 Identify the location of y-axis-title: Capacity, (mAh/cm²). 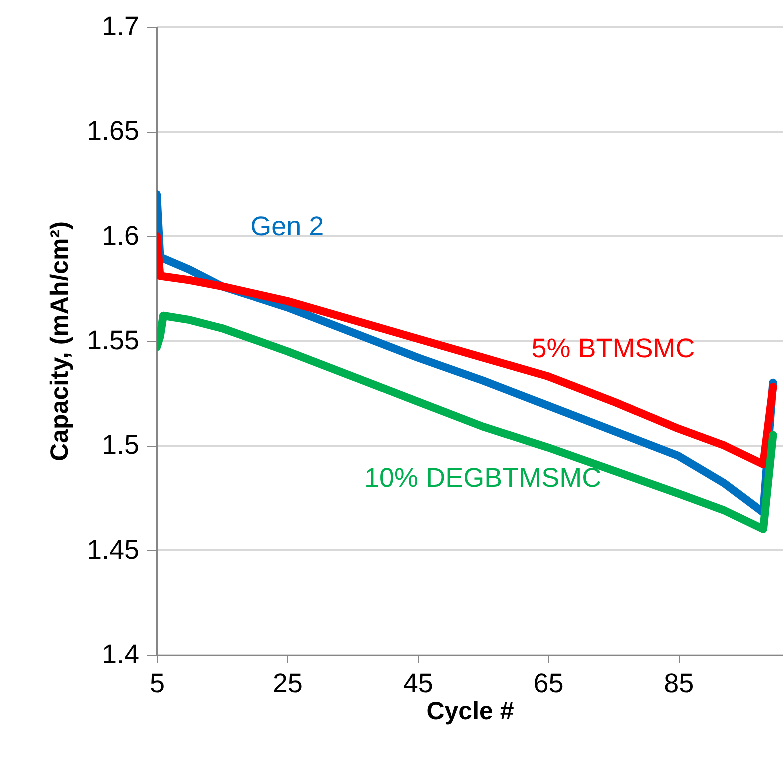
(60, 342).